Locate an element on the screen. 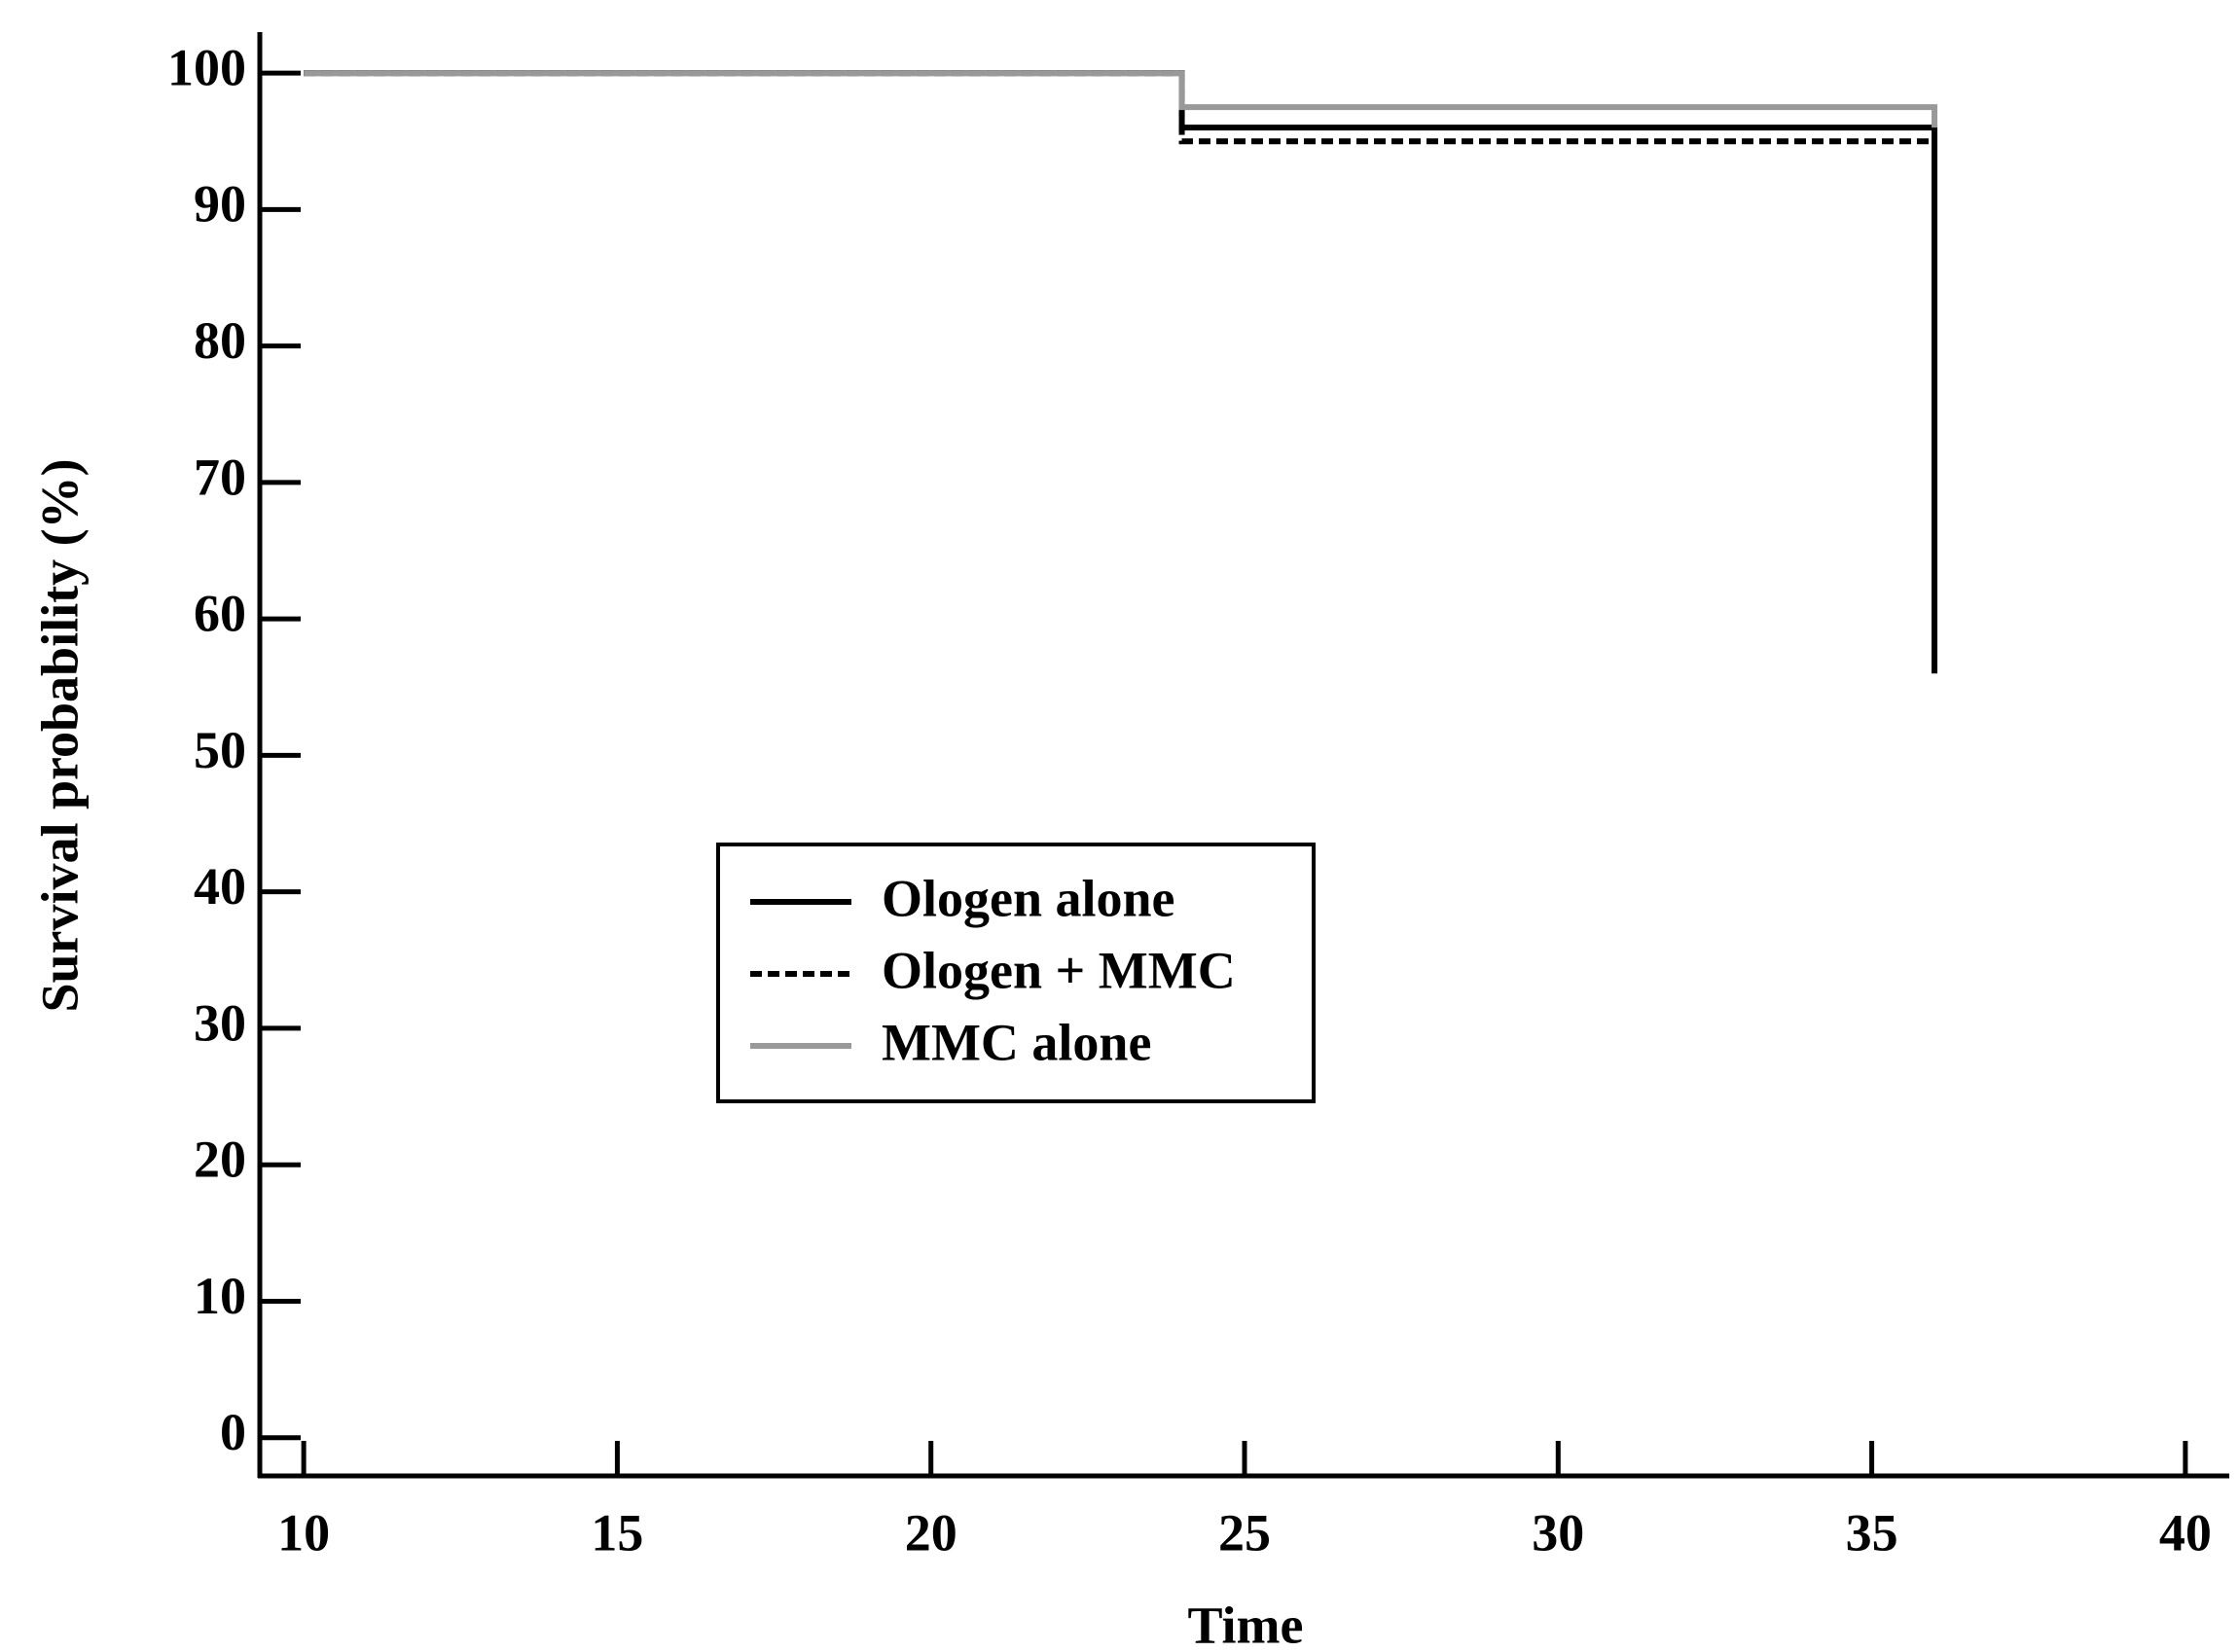 The width and height of the screenshot is (2239, 1652). y-tick-label: 100 is located at coordinates (207, 67).